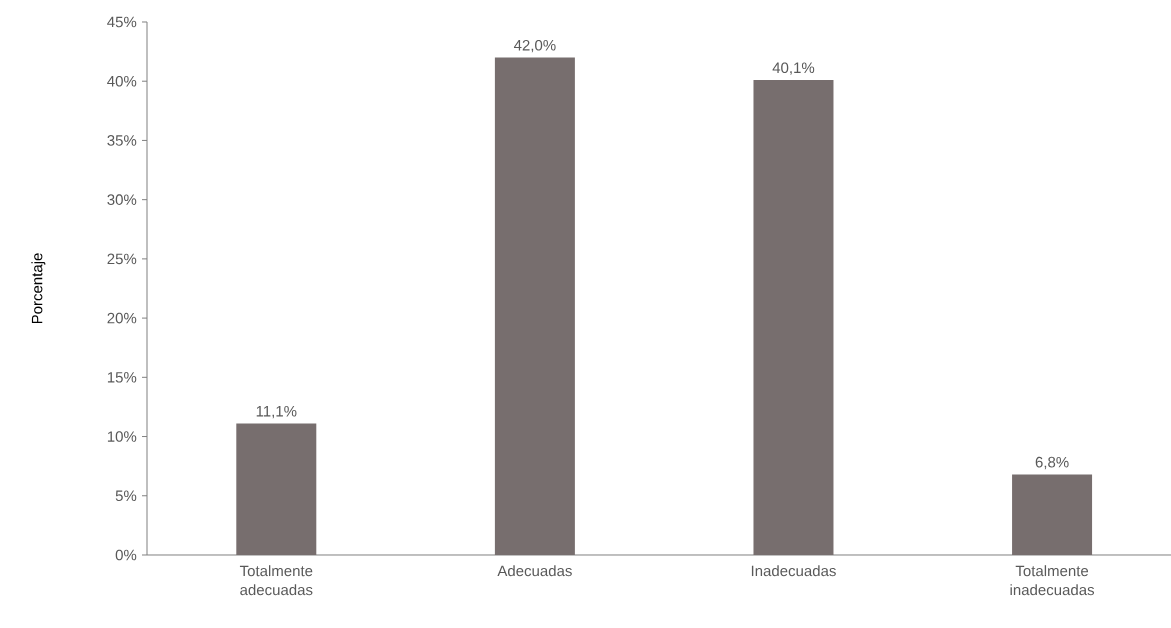 This screenshot has height=628, width=1171. Describe the element at coordinates (534, 571) in the screenshot. I see `x-tick-label: Adecuadas` at that location.